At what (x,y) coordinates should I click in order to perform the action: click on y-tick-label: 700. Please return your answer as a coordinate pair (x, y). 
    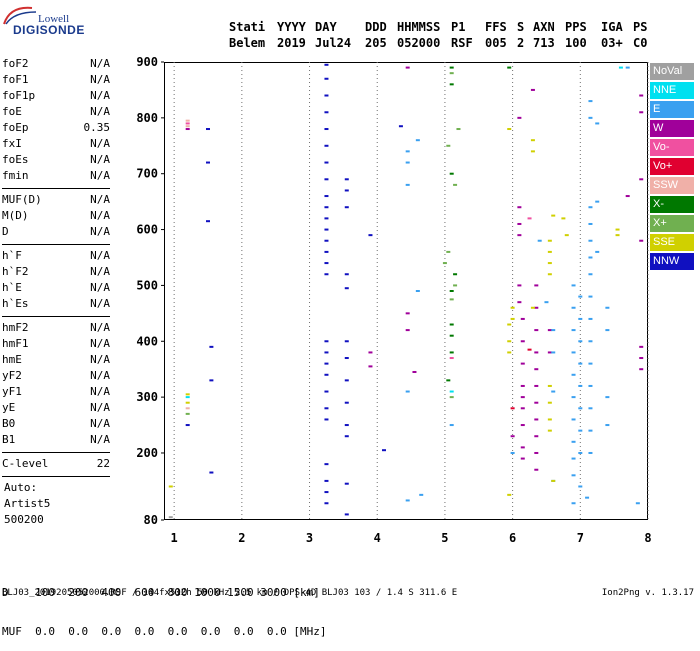
    Looking at the image, I should click on (147, 174).